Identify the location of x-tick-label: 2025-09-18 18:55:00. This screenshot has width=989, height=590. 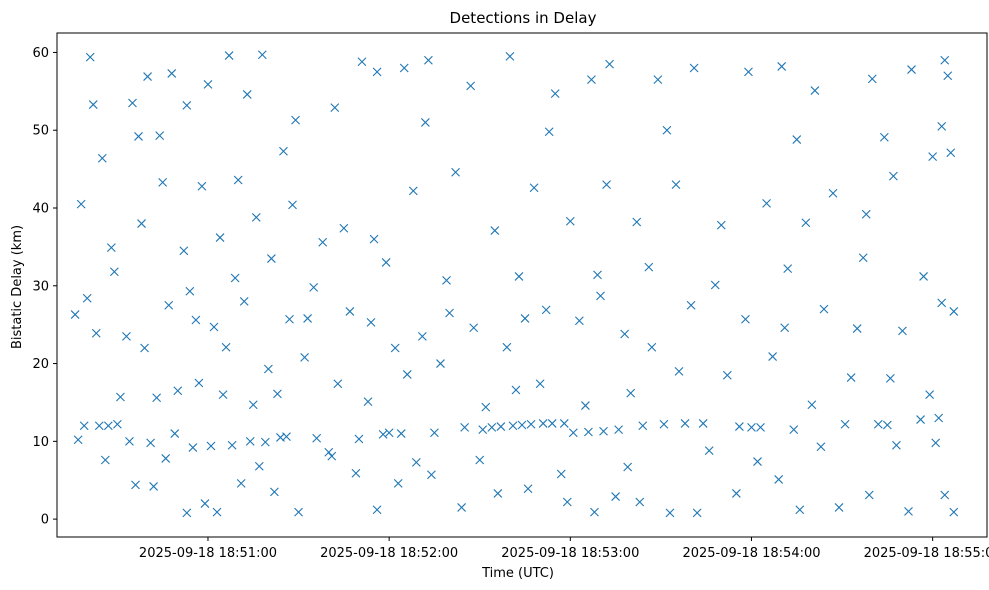
(926, 553).